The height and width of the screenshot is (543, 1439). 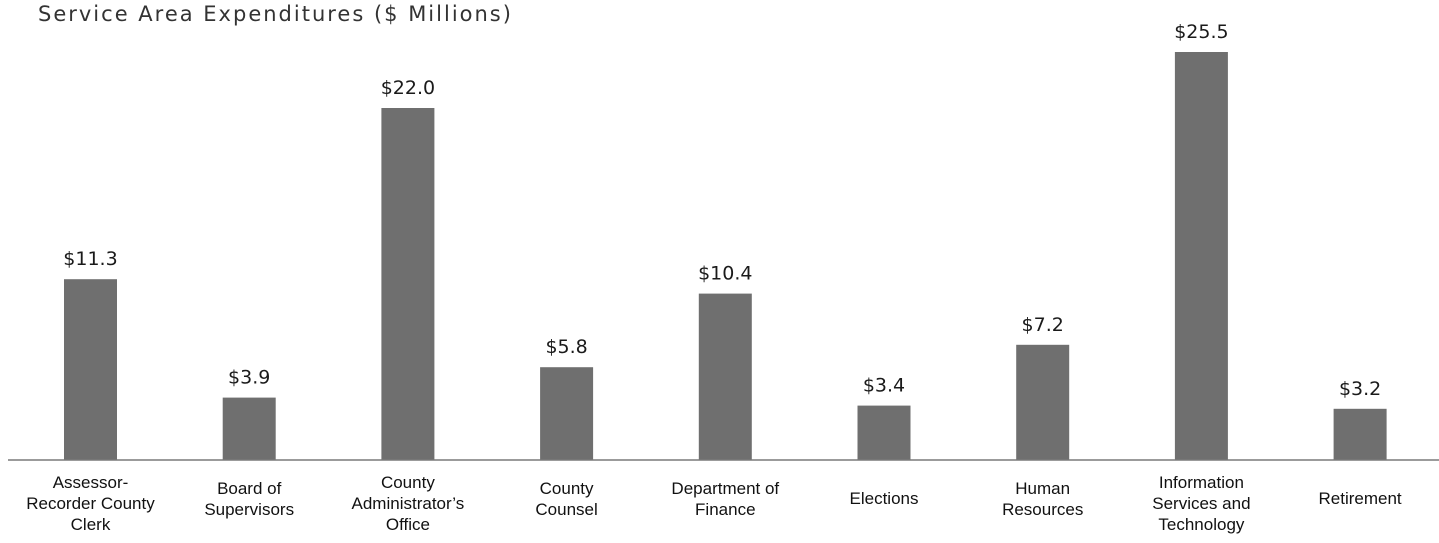 What do you see at coordinates (408, 482) in the screenshot?
I see `category-label-2-line-0: County` at bounding box center [408, 482].